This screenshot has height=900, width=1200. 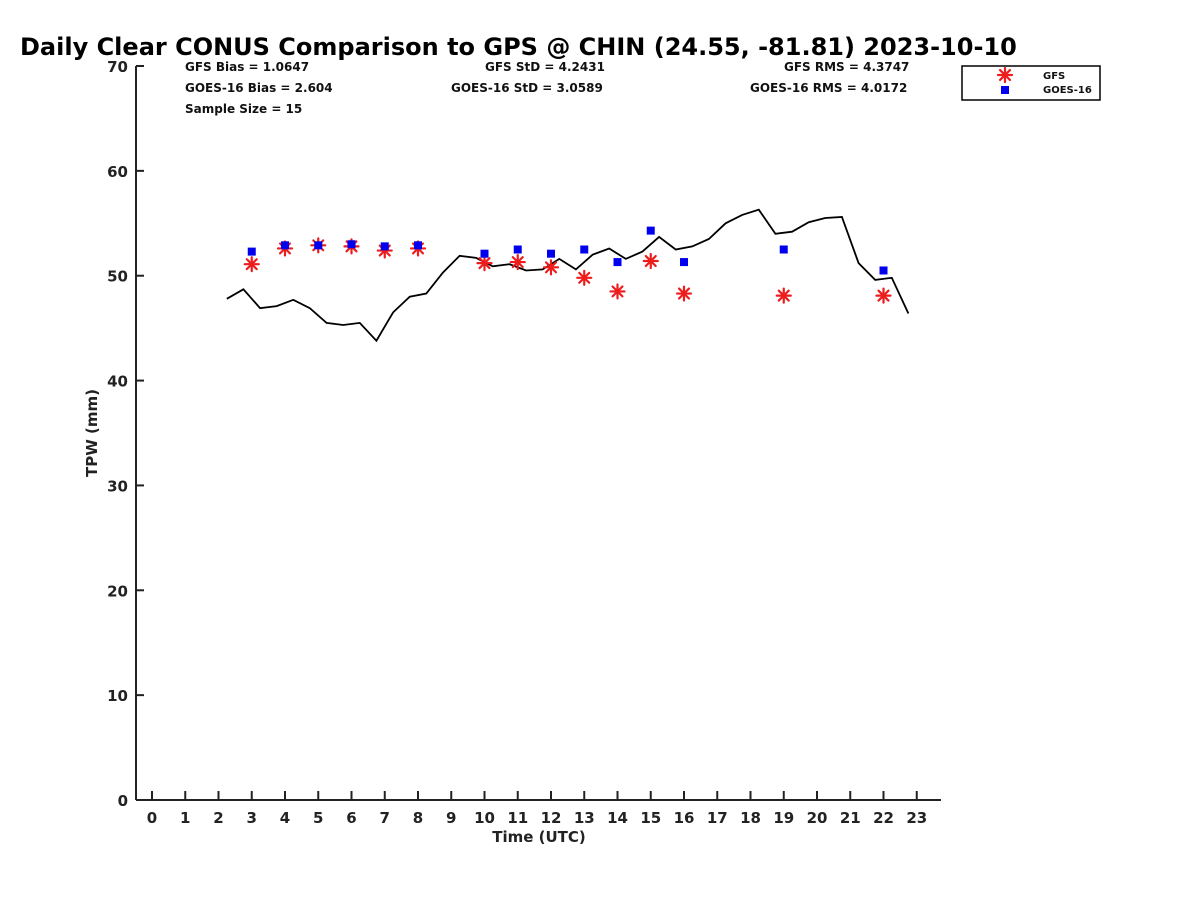 I want to click on gps-line-path, so click(x=568, y=275).